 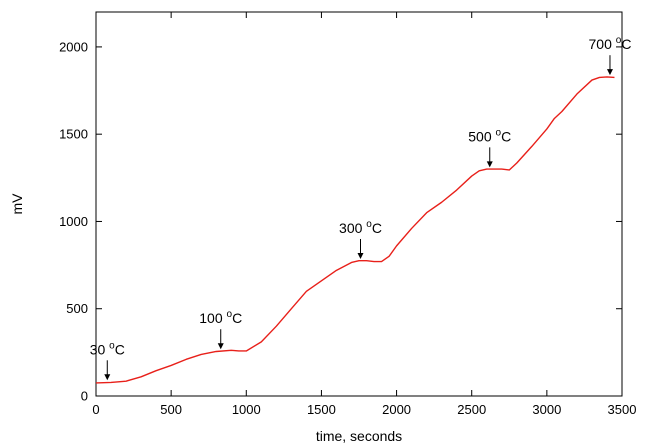 I want to click on annotation-label: 300 oC, so click(x=360, y=227).